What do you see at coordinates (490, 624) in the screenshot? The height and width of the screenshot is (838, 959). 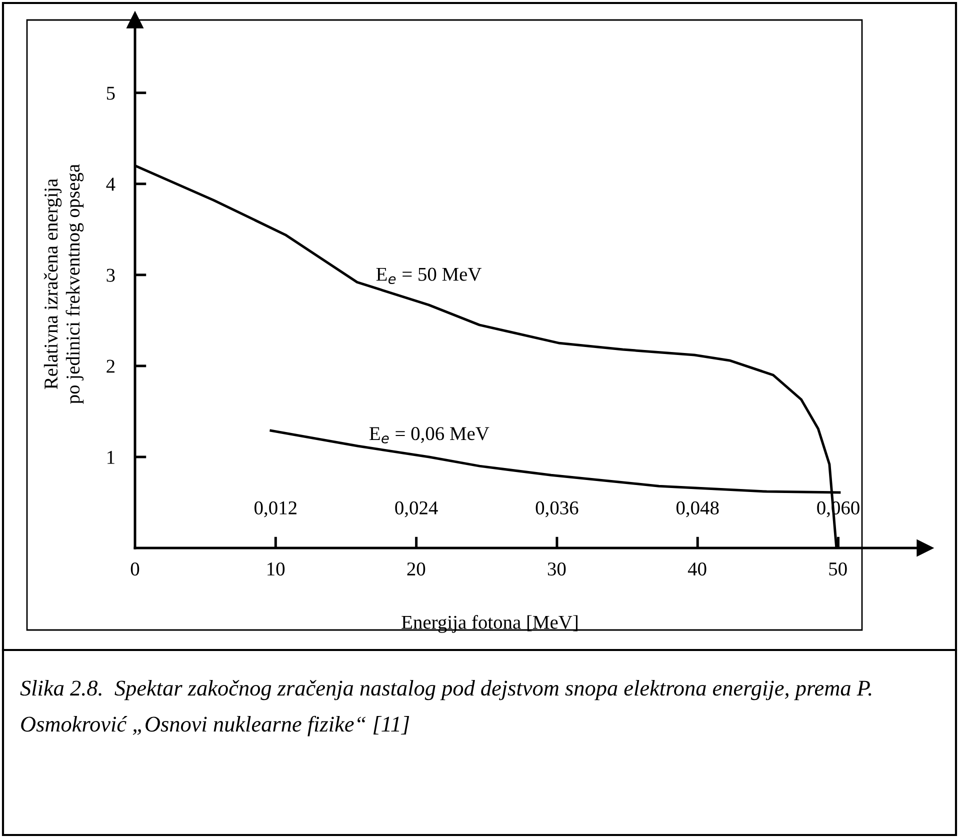 I see `x-axis-title: Energija fotona [MeV]` at bounding box center [490, 624].